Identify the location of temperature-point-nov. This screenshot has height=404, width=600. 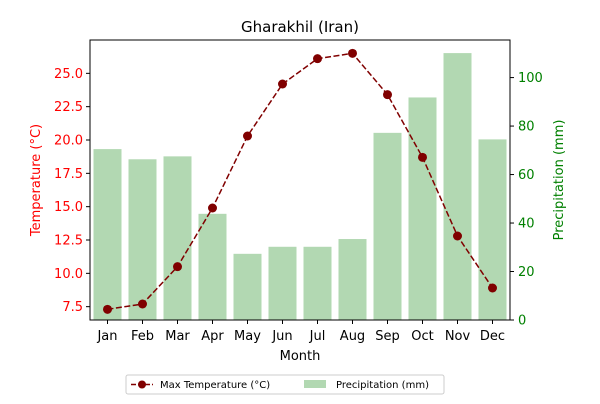
(457, 236).